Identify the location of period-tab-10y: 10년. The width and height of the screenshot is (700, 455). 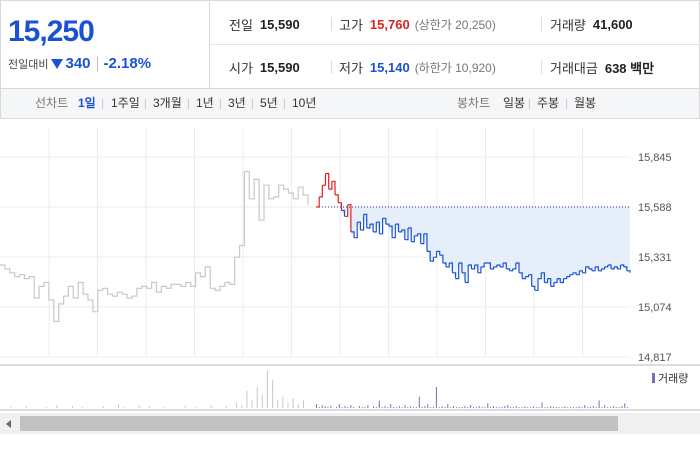
(304, 103).